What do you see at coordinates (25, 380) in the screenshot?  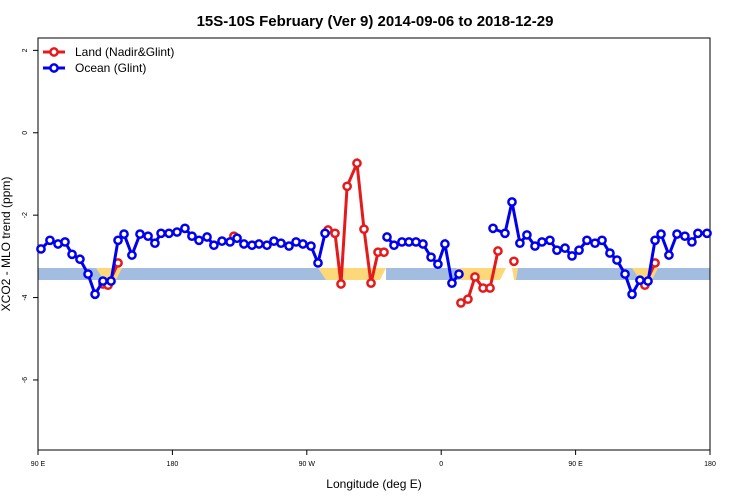 I see `y-tick-label: -6` at bounding box center [25, 380].